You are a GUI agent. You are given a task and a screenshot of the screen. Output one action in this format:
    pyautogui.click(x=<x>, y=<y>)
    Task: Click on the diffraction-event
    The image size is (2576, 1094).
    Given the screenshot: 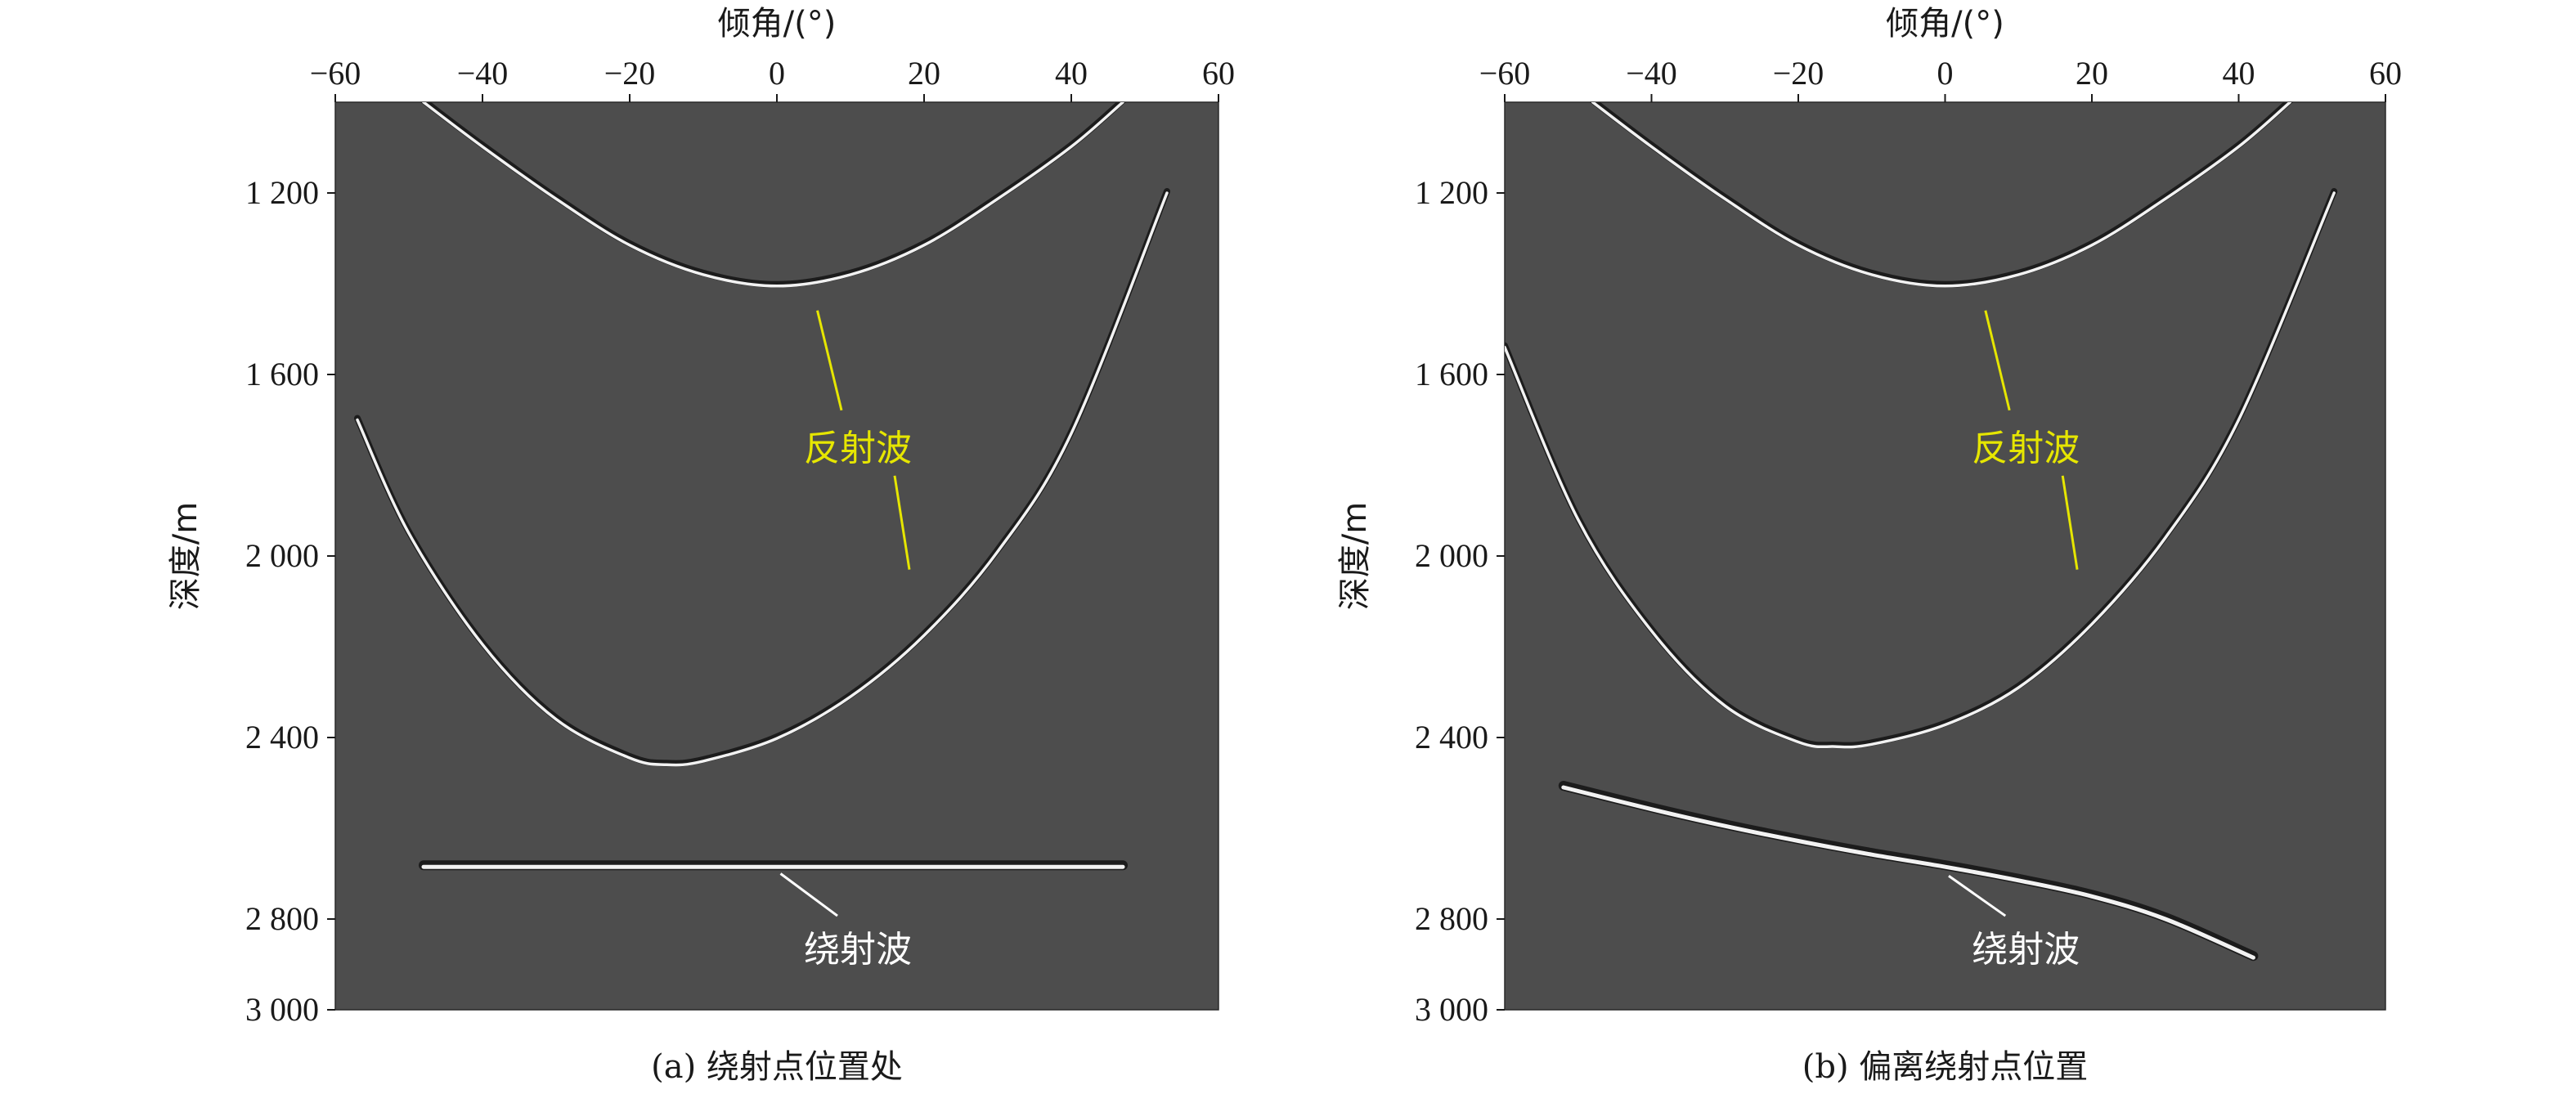 What is the action you would take?
    pyautogui.click(x=1908, y=872)
    